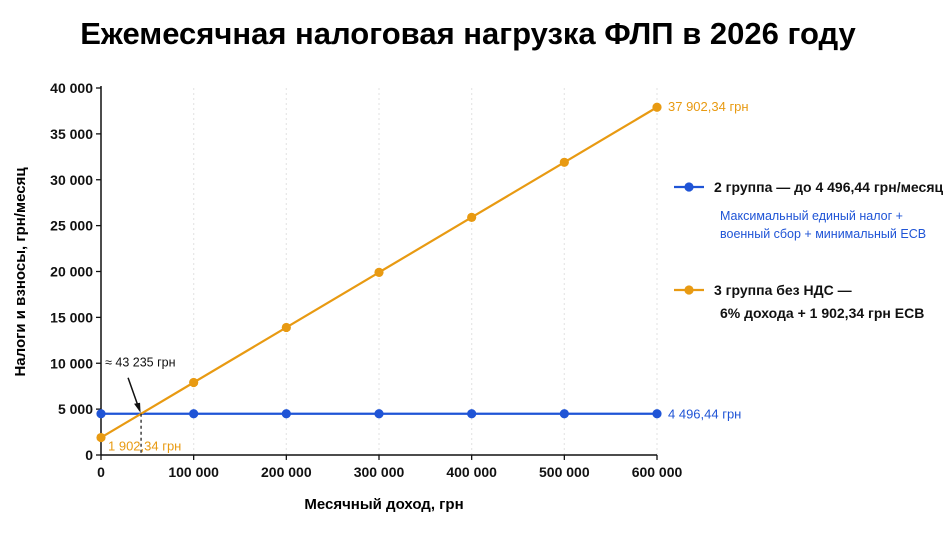 The image size is (950, 535). What do you see at coordinates (383, 504) in the screenshot?
I see `x-axis-title: Месячный доход, грн` at bounding box center [383, 504].